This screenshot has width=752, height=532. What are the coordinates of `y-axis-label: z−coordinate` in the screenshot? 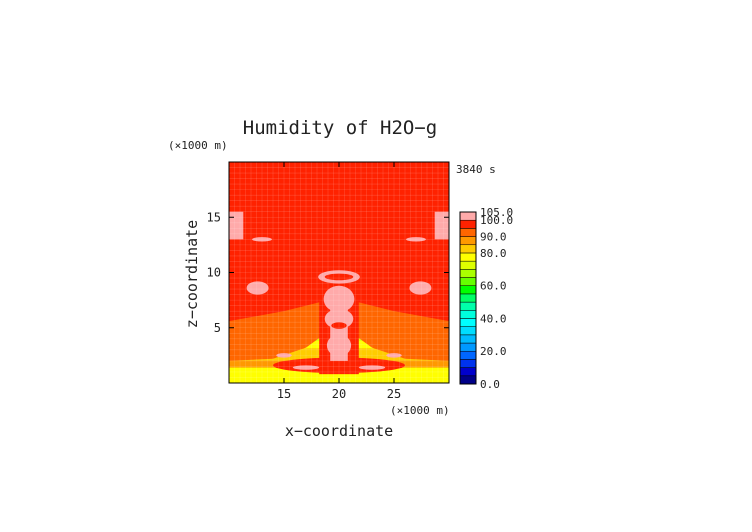 It's located at (192, 274).